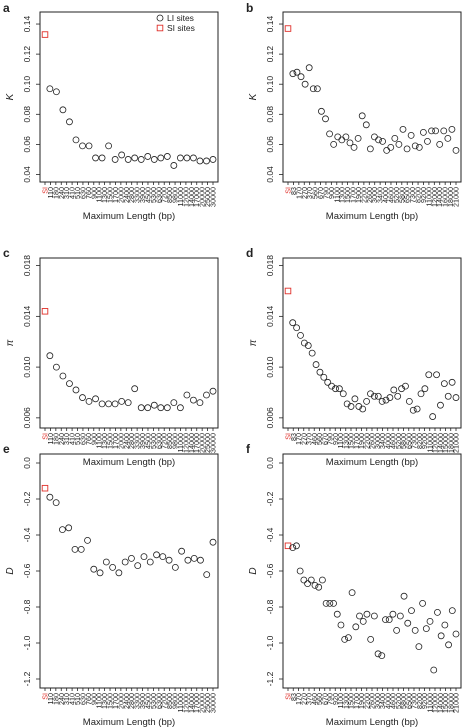 Image resolution: width=474 pixels, height=727 pixels. What do you see at coordinates (110, 195) in the screenshot?
I see `x-tick-label: 1500` at bounding box center [110, 195].